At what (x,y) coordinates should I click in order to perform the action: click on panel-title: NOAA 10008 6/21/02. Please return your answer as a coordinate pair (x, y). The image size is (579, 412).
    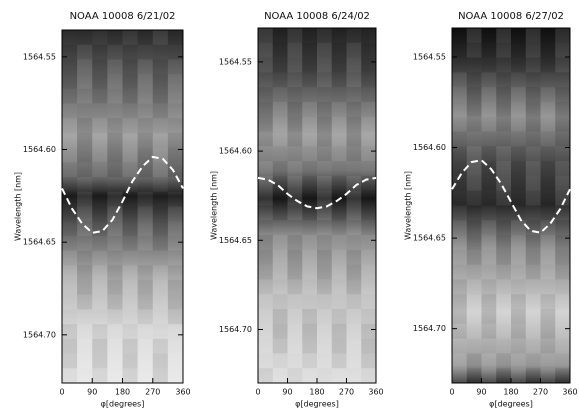
    Looking at the image, I should click on (123, 16).